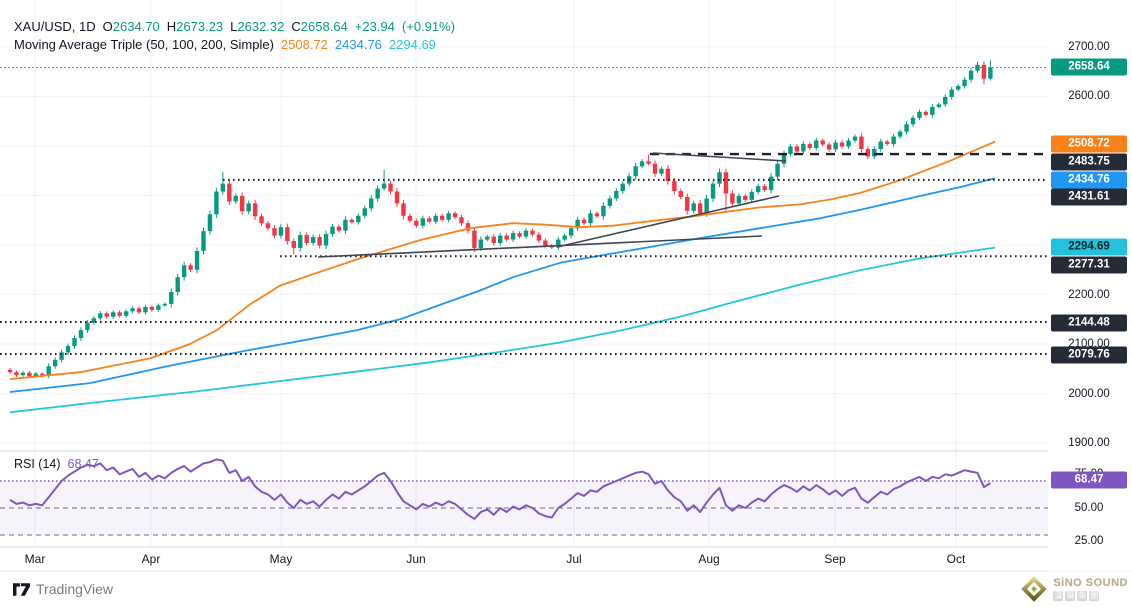 The width and height of the screenshot is (1132, 611). I want to click on price-axis-badge: 2434.76, so click(1089, 180).